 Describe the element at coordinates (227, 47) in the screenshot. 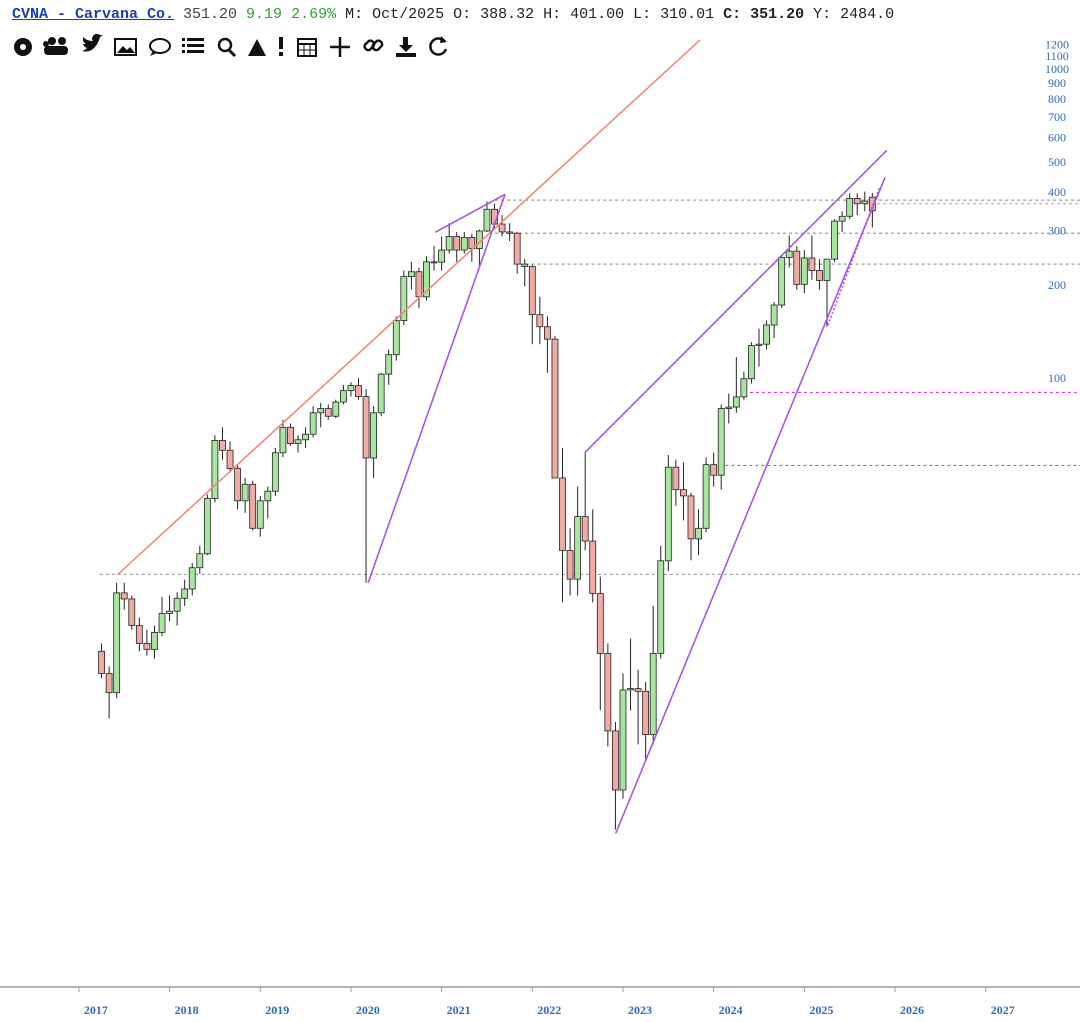

I see `icon-search` at that location.